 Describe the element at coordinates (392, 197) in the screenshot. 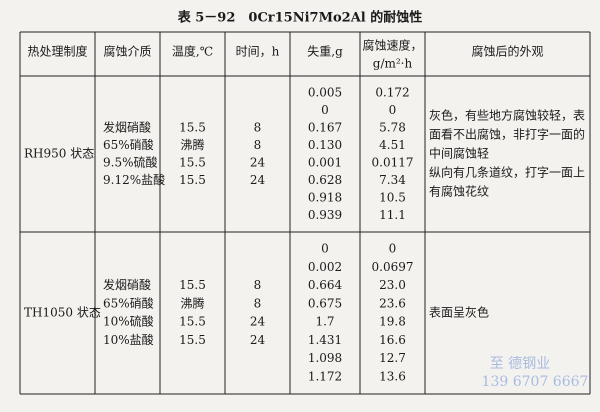

I see `corrosion_rate-cell: 10.5` at that location.